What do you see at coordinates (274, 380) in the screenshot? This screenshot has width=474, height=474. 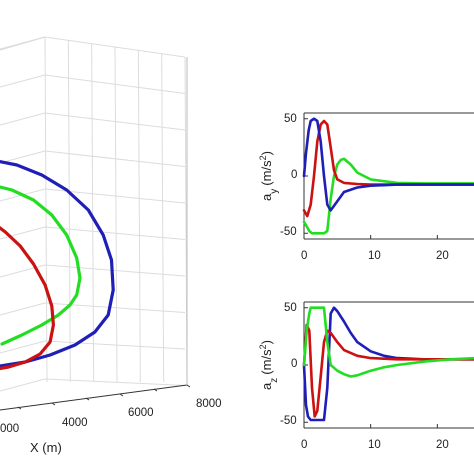 I see `az-ylabel-sub: z` at bounding box center [274, 380].